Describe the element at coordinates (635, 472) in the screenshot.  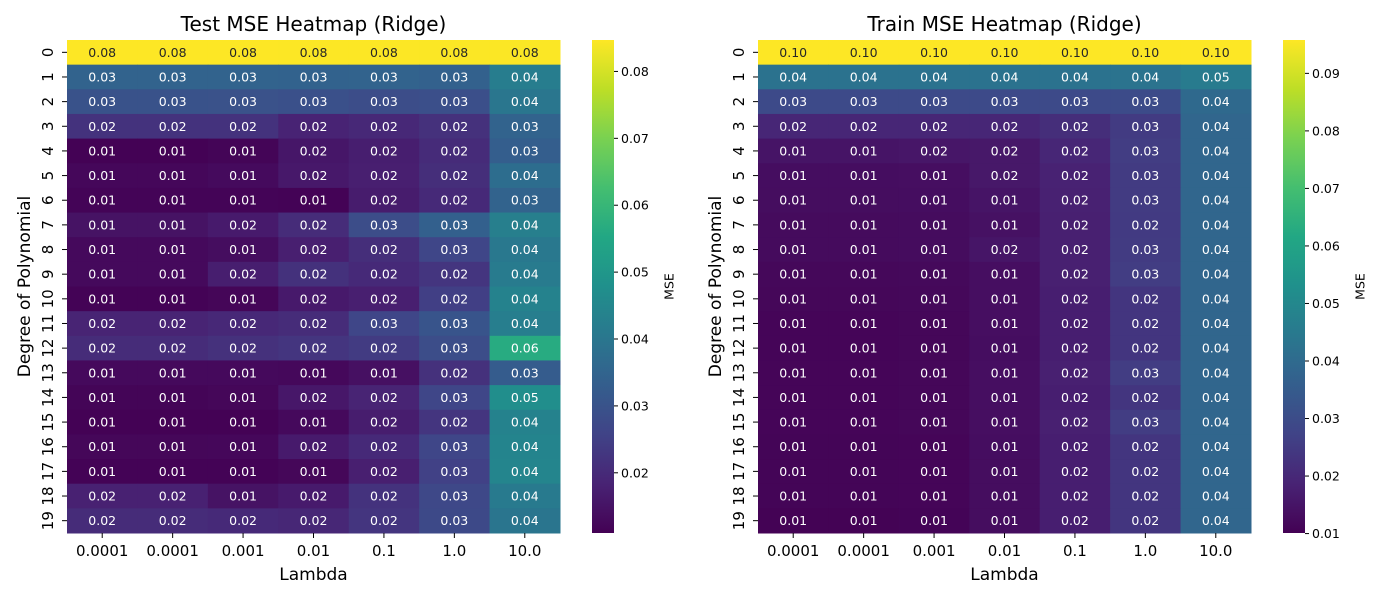
I see `colorbar-tick-label: 0.02` at that location.